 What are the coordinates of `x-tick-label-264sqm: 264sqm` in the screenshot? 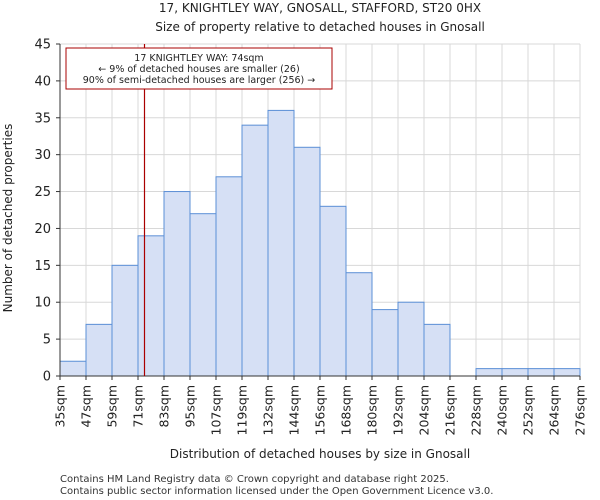 It's located at (554, 410).